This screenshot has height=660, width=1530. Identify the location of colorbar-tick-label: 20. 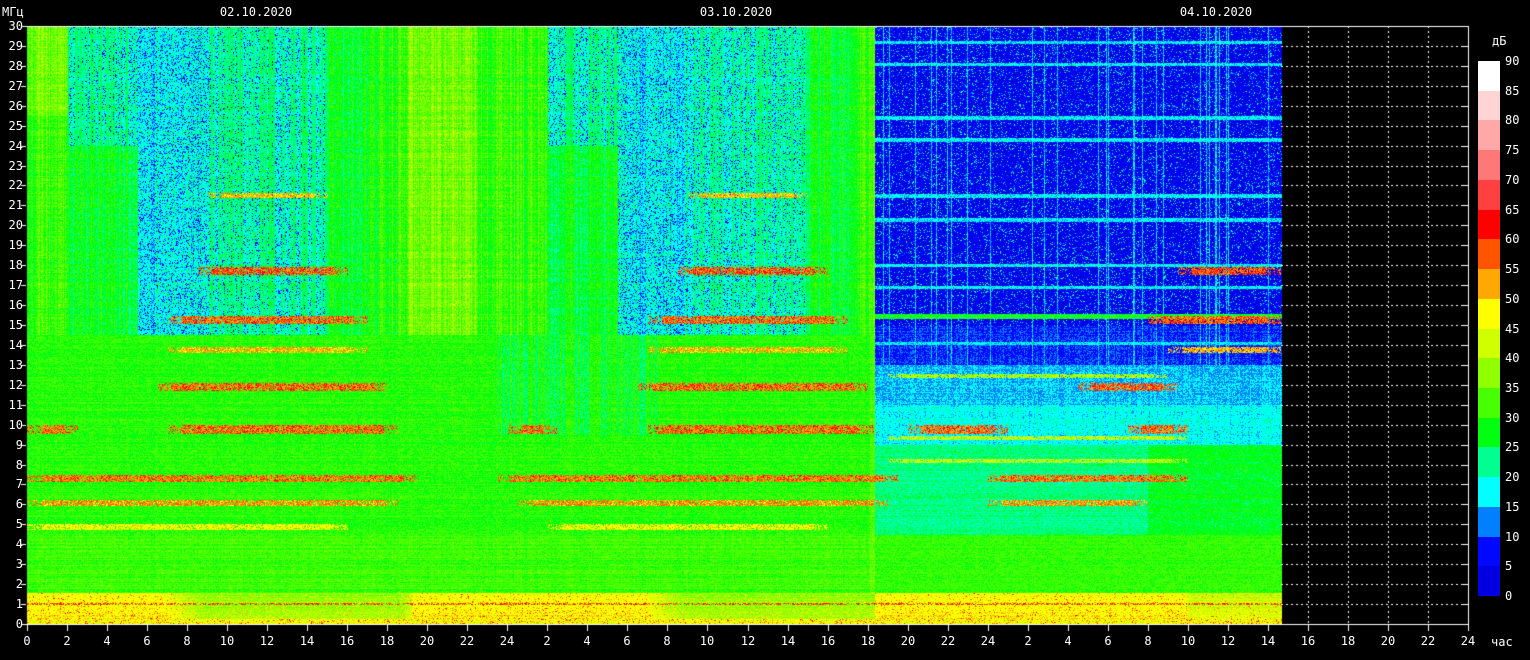
(1512, 477).